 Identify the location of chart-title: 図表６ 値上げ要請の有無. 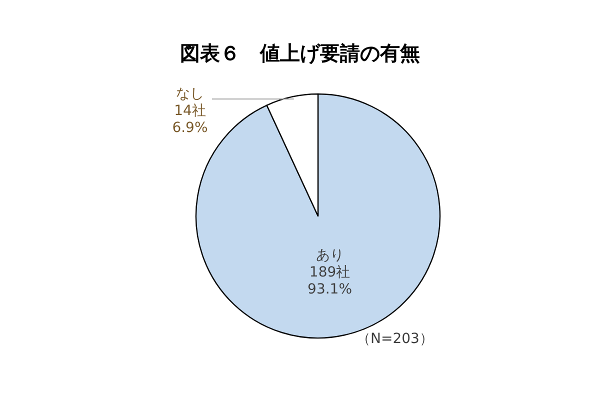
(300, 53).